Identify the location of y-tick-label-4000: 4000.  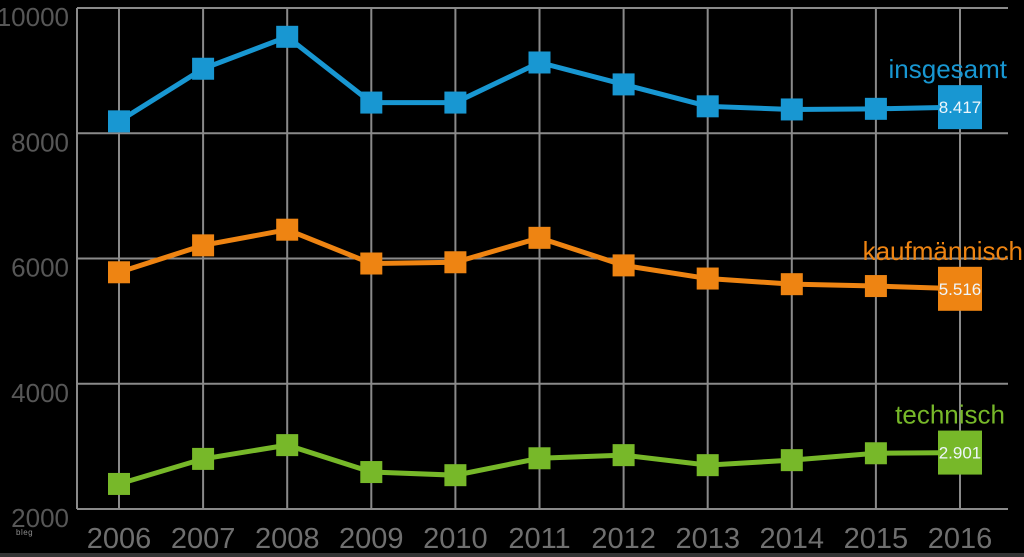
(40, 393).